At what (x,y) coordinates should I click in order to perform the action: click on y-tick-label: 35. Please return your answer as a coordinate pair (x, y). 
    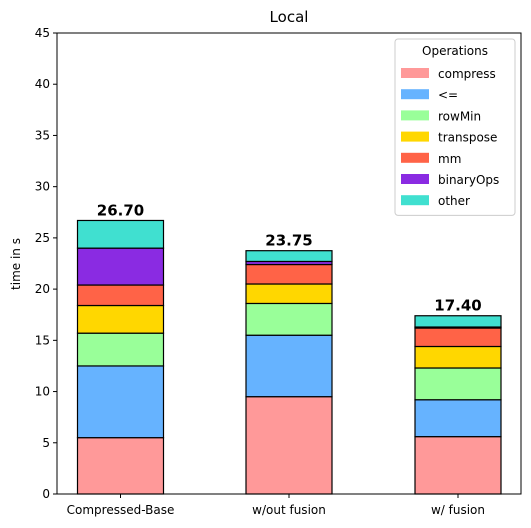
    Looking at the image, I should click on (42, 135).